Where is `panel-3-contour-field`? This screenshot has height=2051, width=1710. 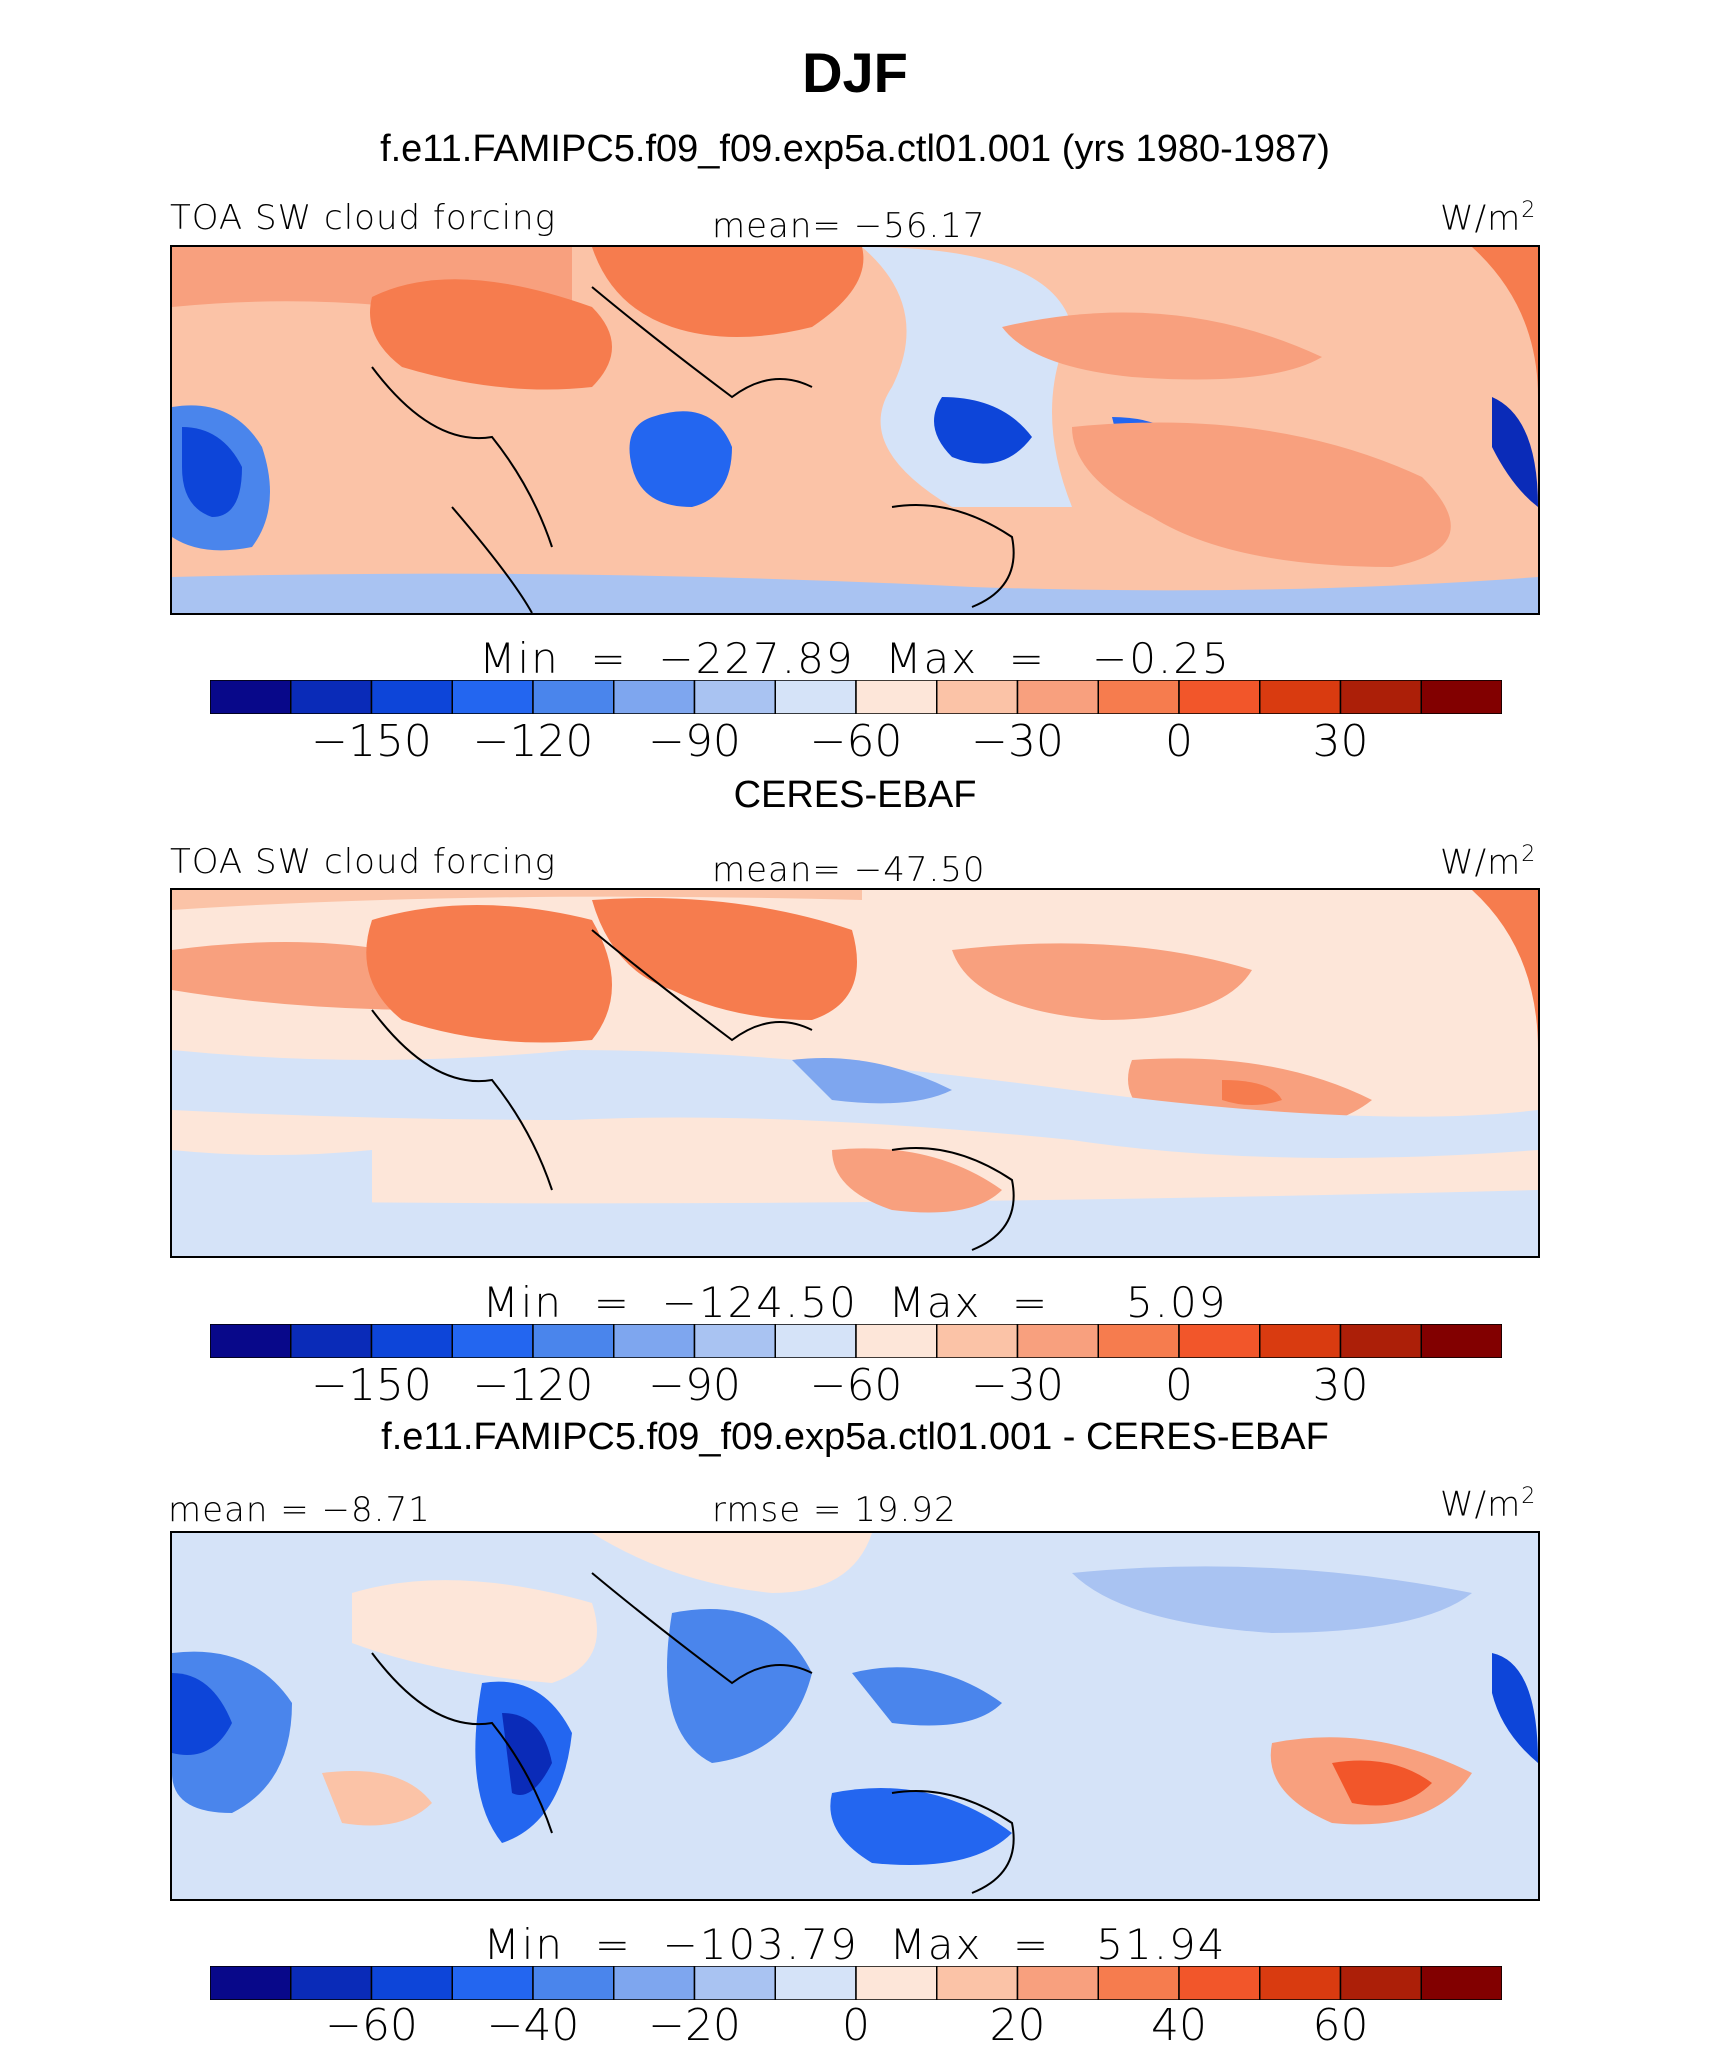
panel-3-contour-field is located at coordinates (855, 1716).